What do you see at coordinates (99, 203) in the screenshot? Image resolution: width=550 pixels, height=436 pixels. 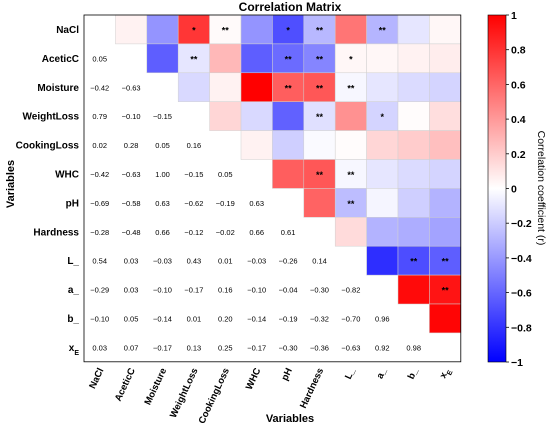 I see `cell-value-label: −0.69` at bounding box center [99, 203].